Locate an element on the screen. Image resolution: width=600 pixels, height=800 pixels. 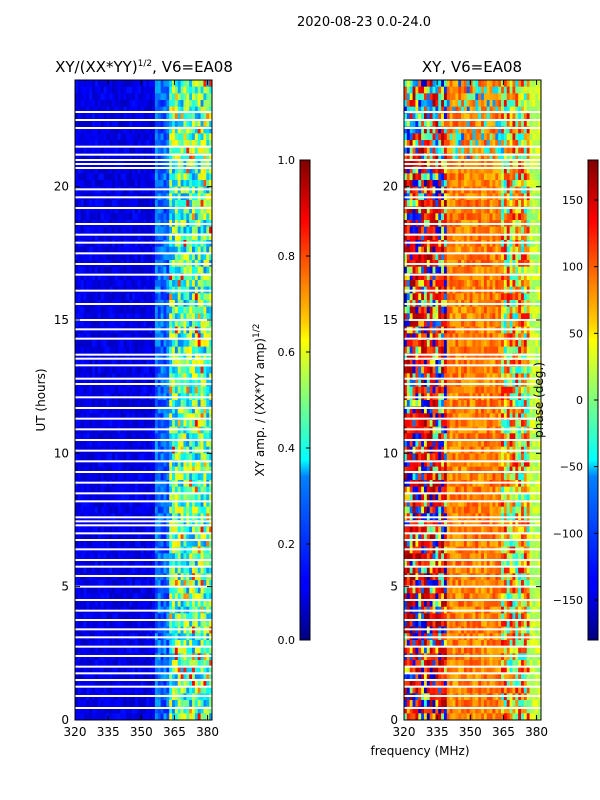
colorbar-tick-label: −150 is located at coordinates (568, 600).